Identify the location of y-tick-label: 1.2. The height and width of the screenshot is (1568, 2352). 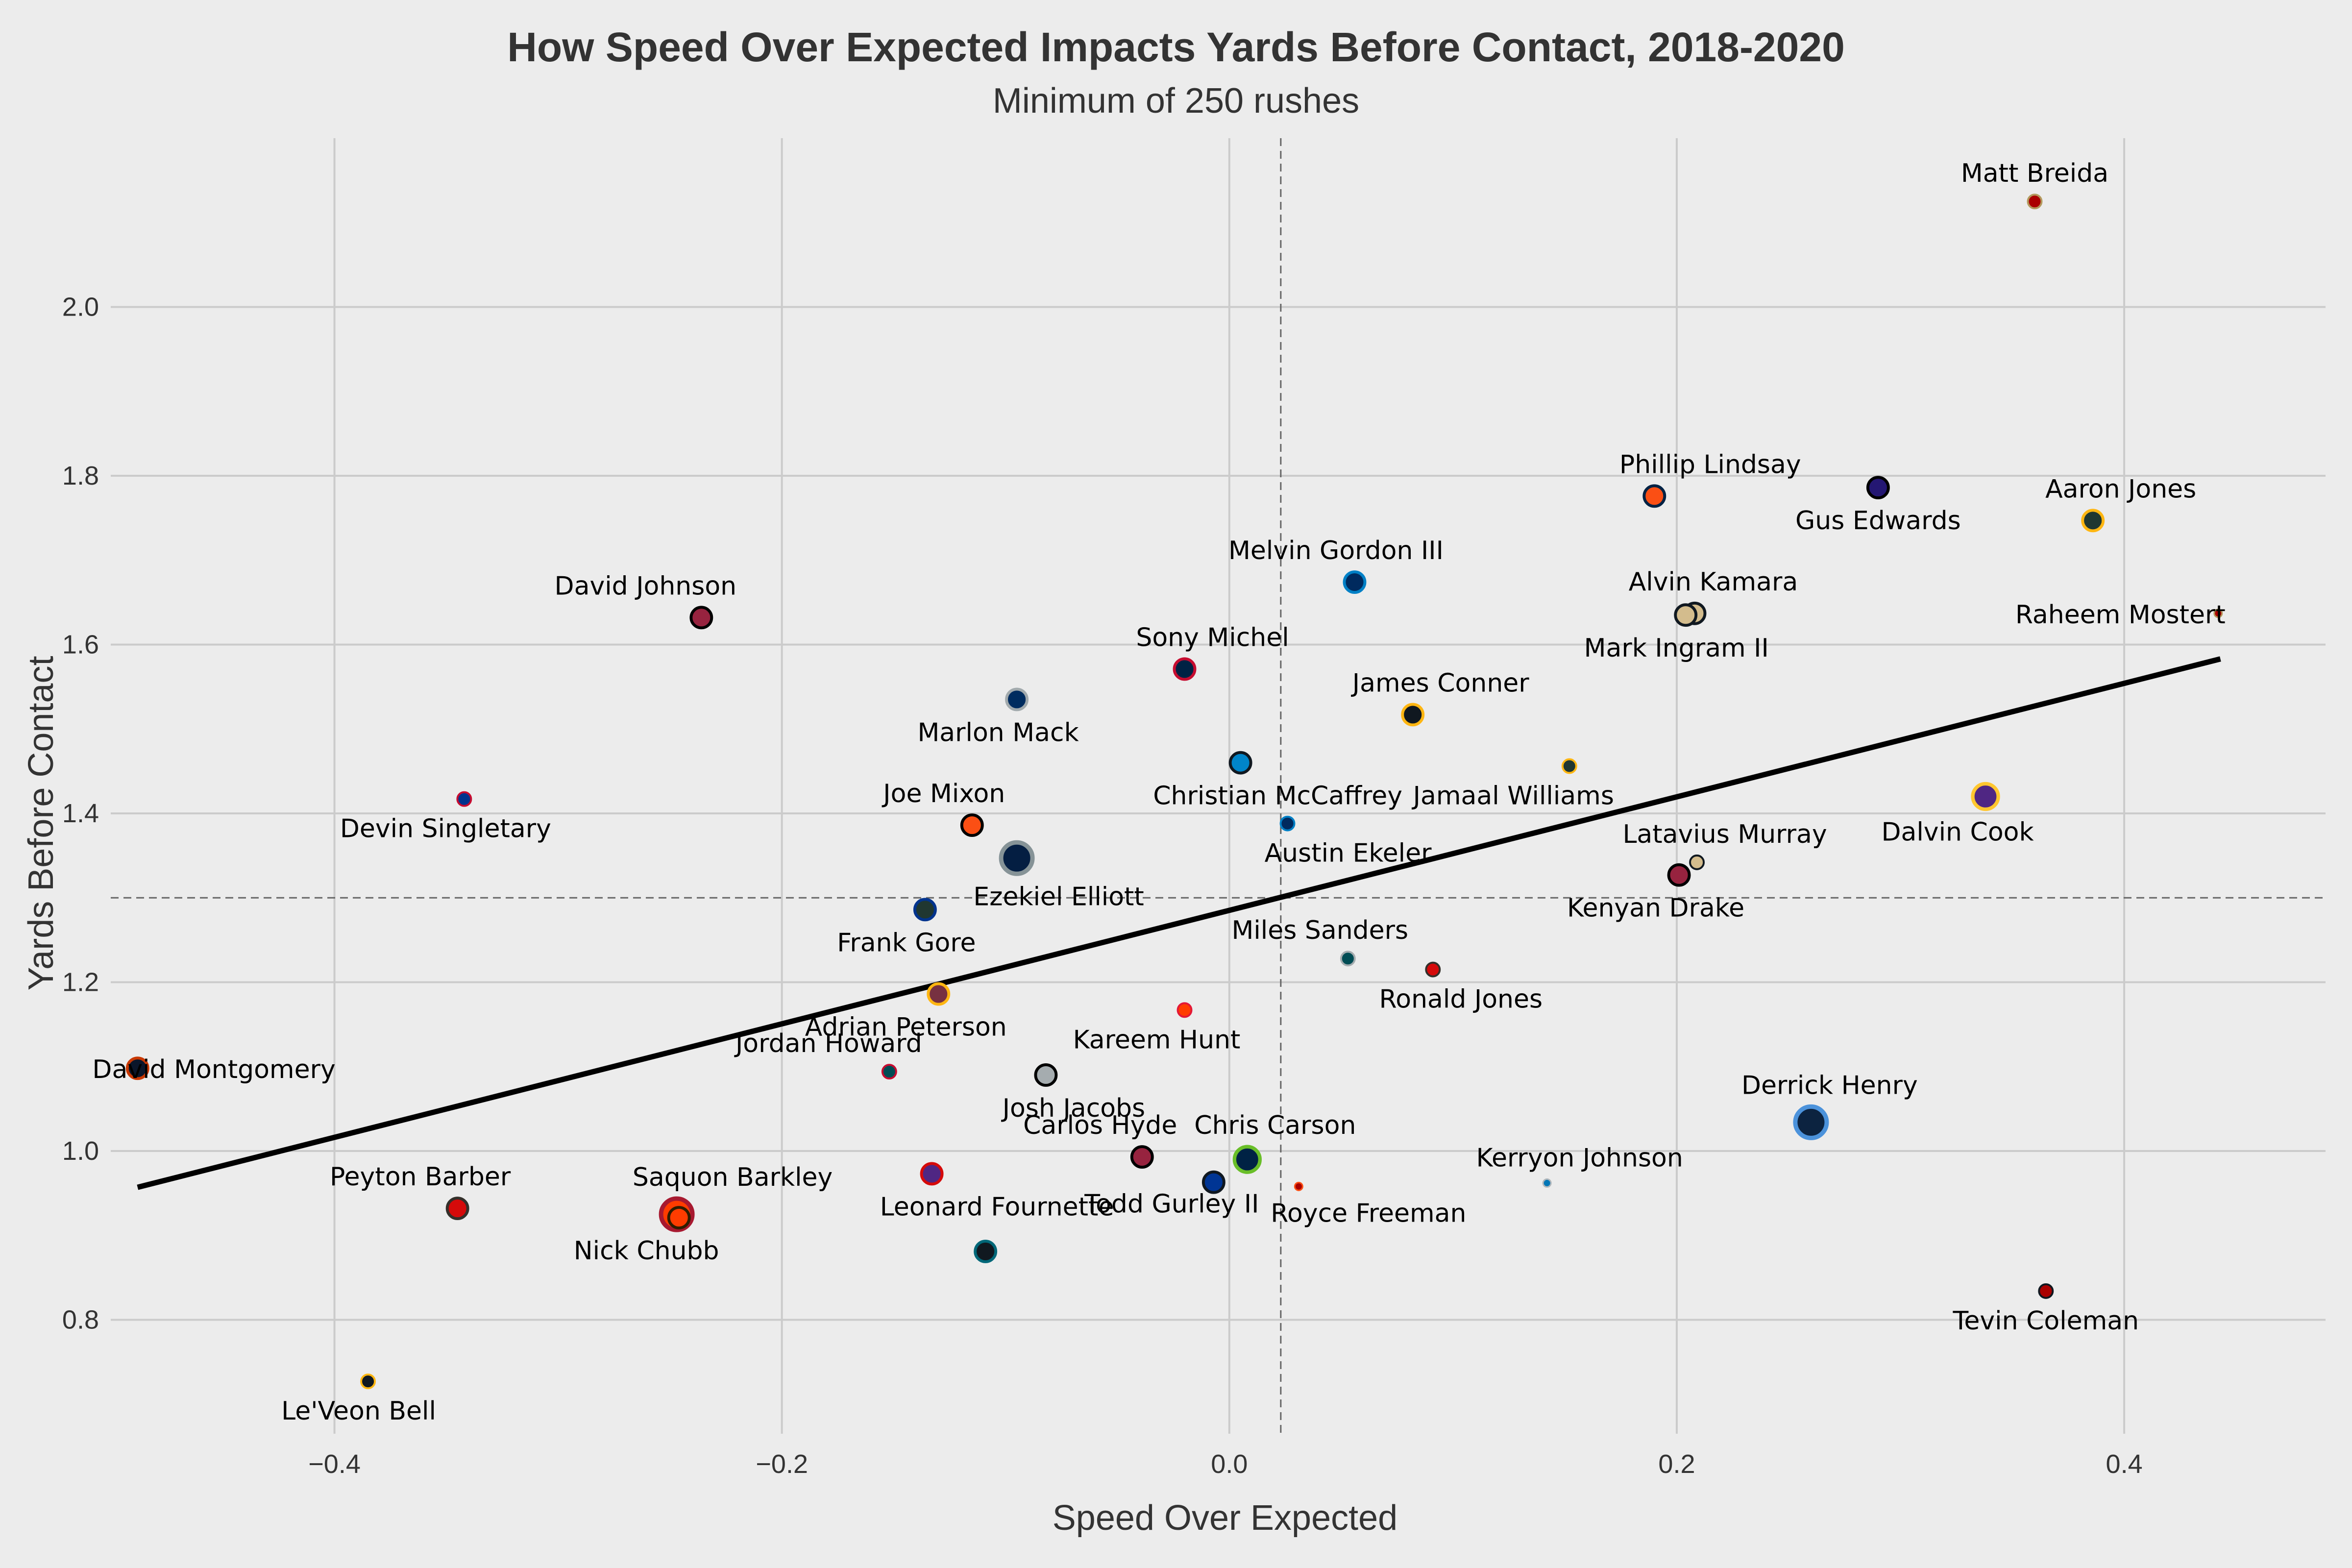
(80, 982).